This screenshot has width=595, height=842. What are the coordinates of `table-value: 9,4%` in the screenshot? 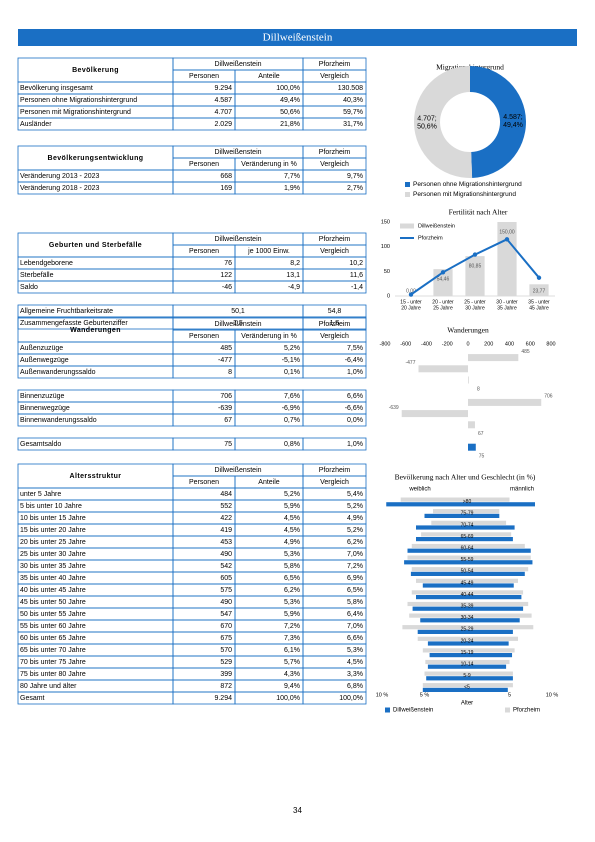 It's located at (292, 686).